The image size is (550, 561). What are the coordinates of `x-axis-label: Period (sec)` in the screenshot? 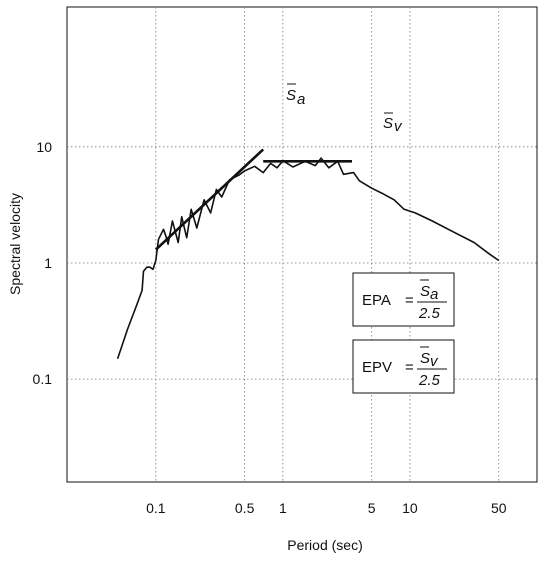 It's located at (324, 545).